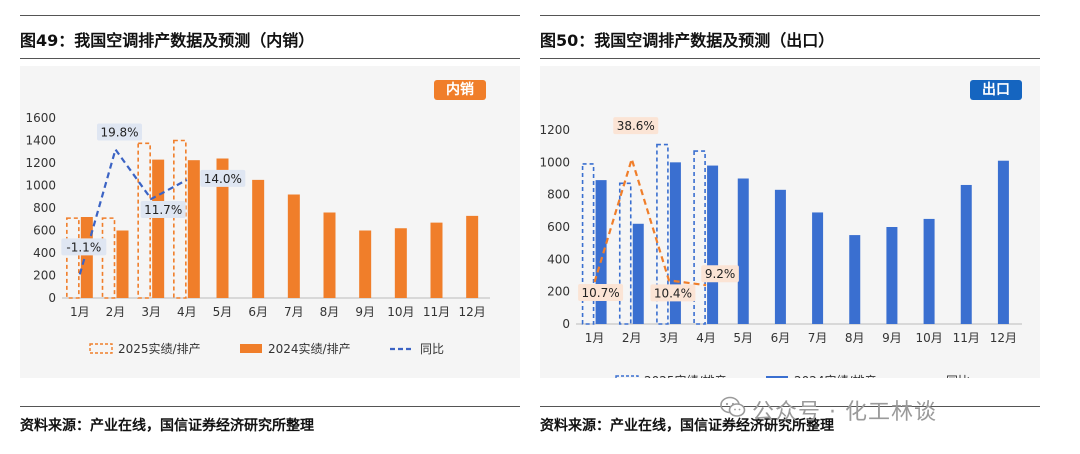 This screenshot has height=454, width=1080. Describe the element at coordinates (472, 312) in the screenshot. I see `x-tick-label: 12月` at that location.